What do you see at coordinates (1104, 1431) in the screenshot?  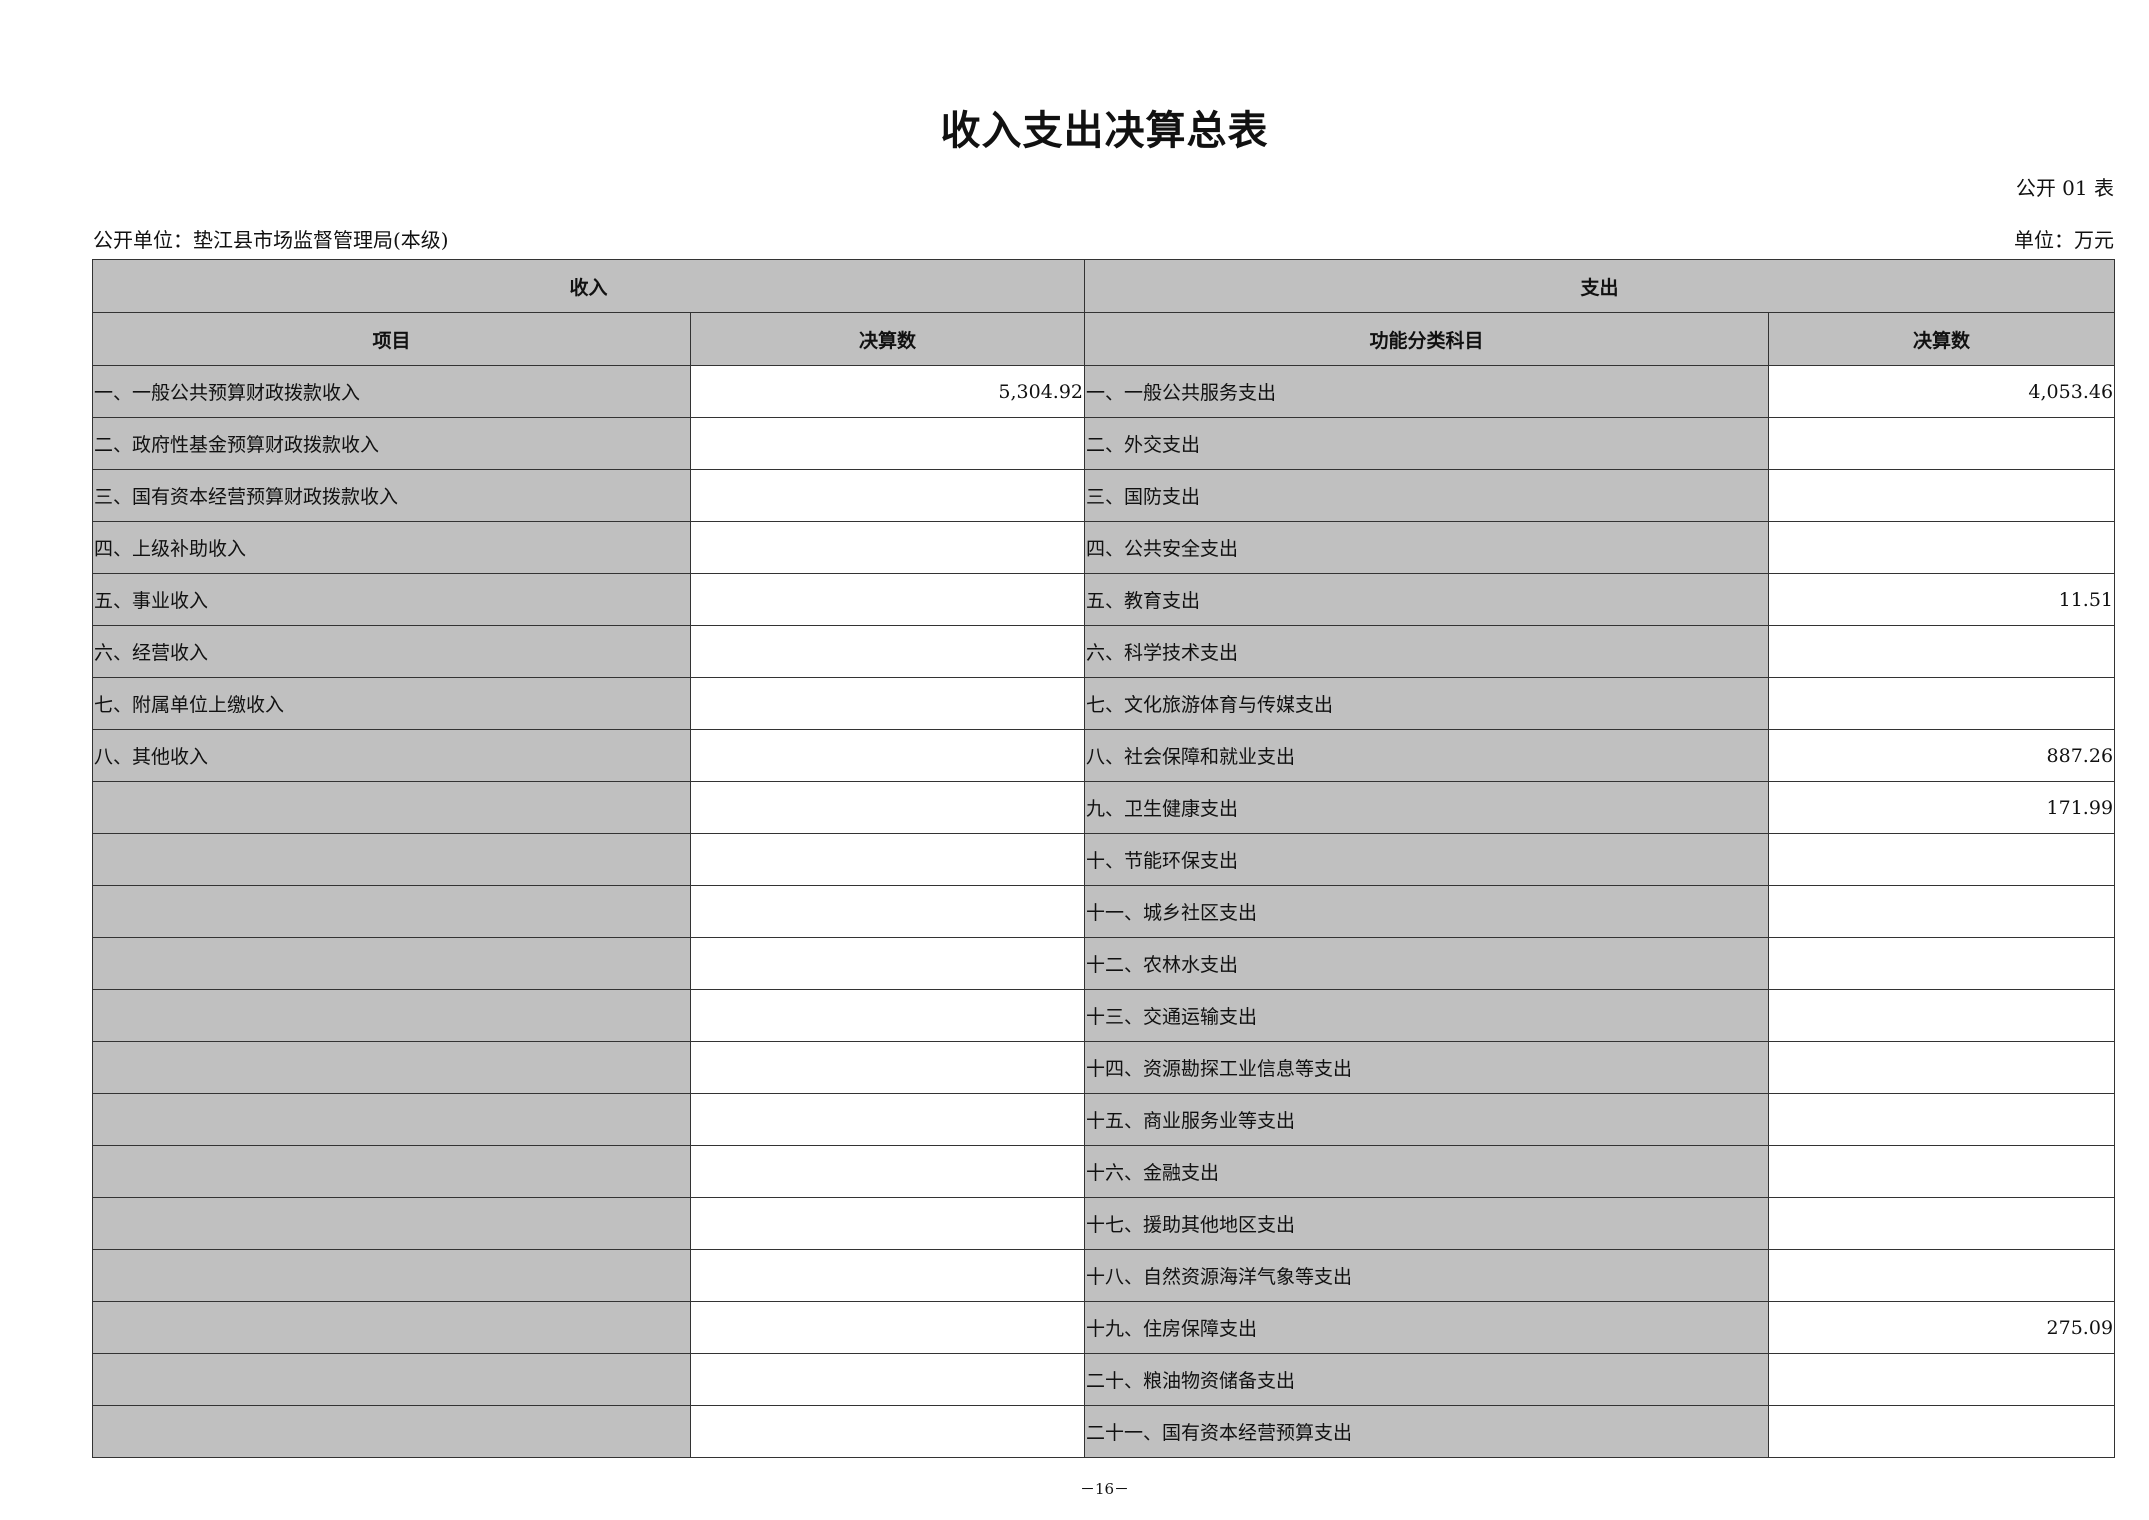 I see `table-row: 二十一、国有资本经营预算支出` at bounding box center [1104, 1431].